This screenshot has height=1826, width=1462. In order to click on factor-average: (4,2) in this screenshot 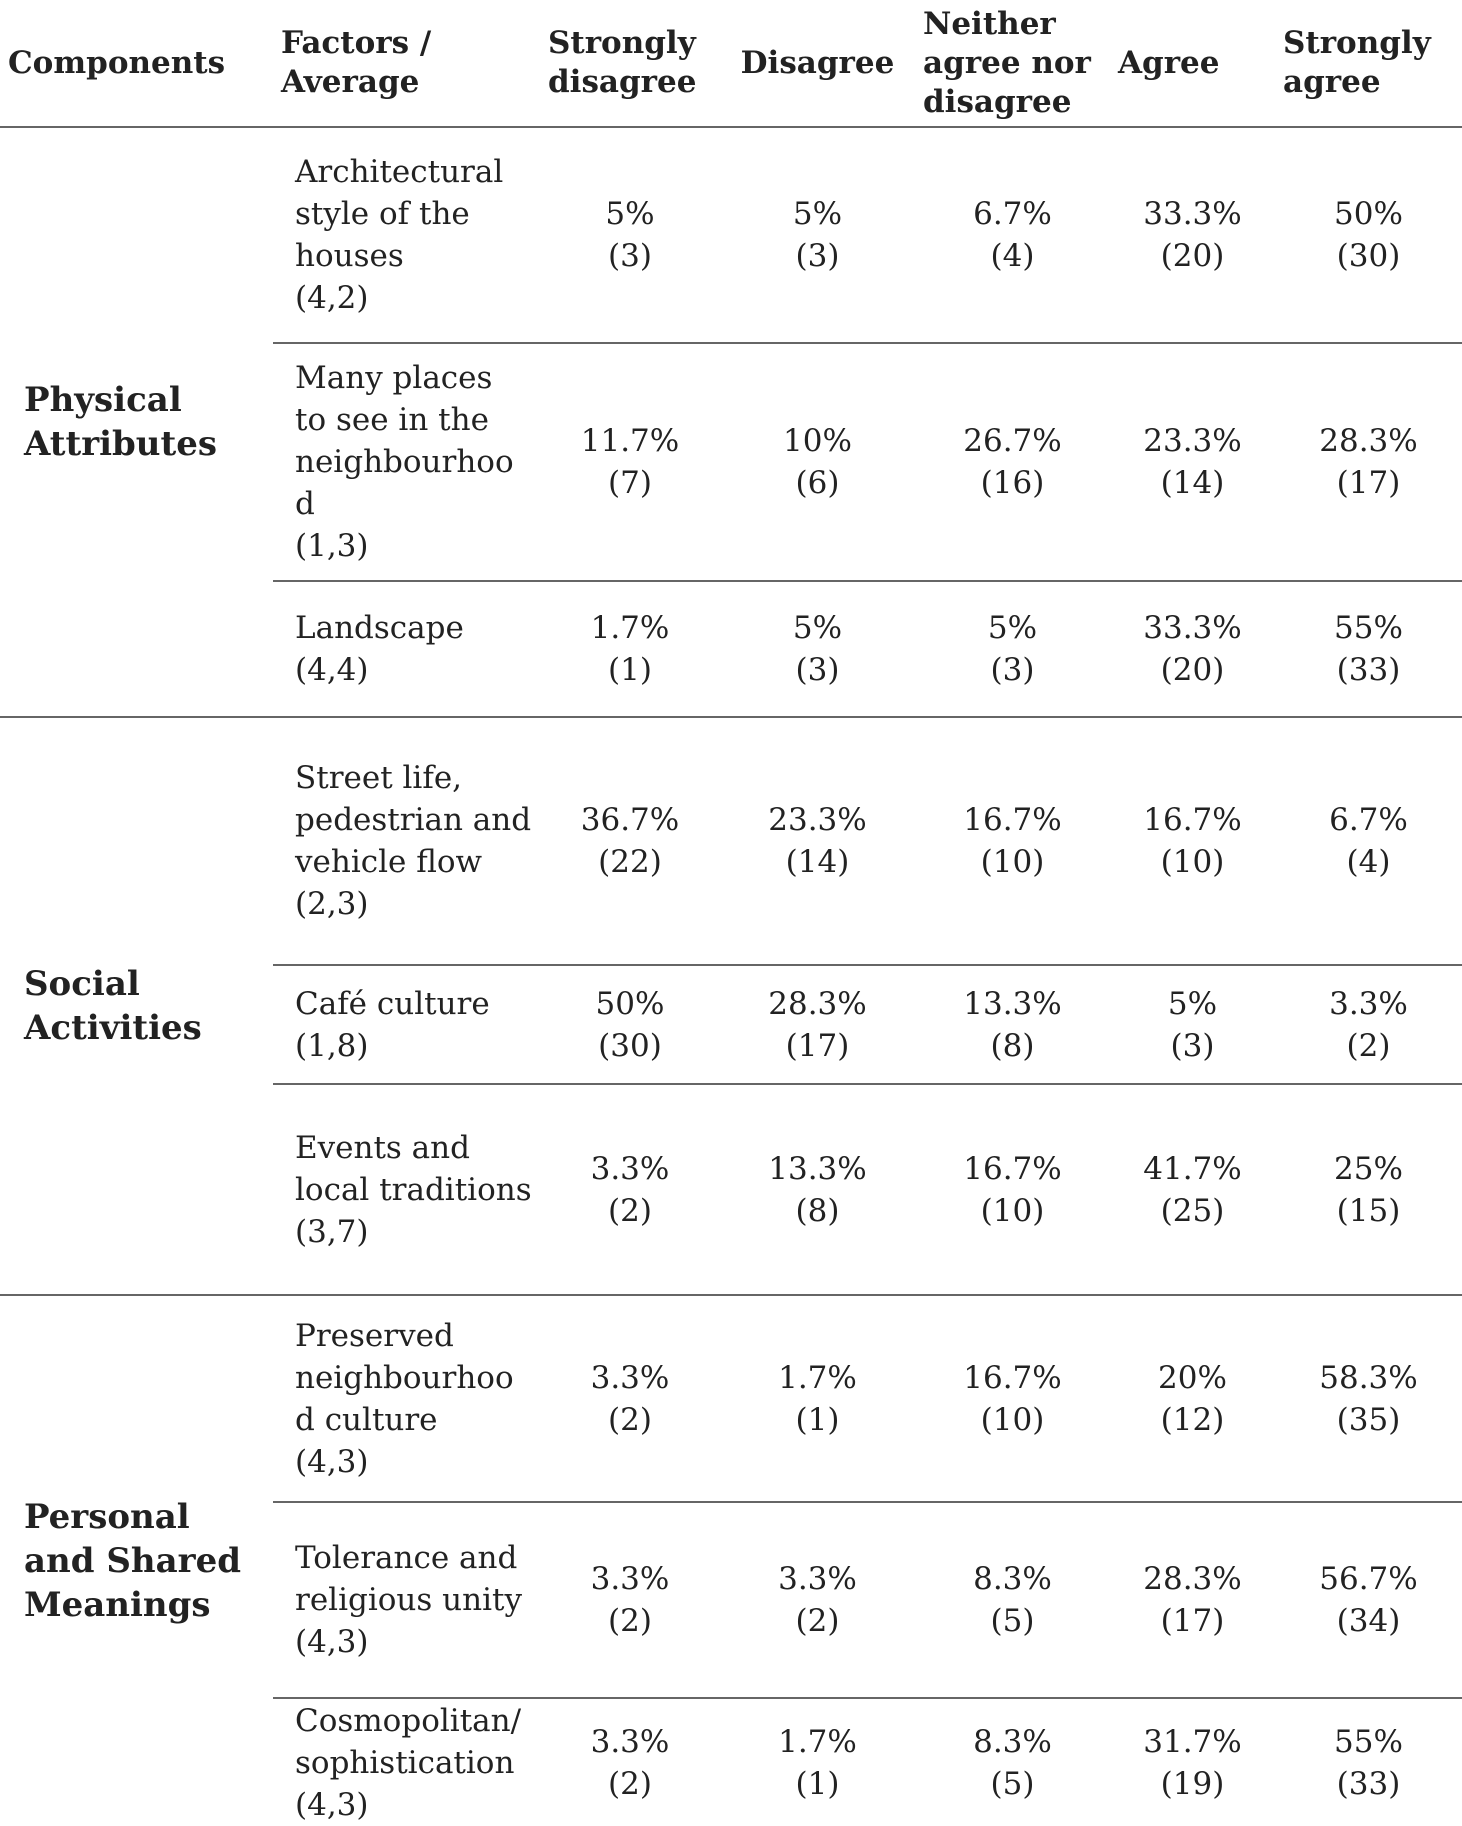, I will do `click(332, 298)`.